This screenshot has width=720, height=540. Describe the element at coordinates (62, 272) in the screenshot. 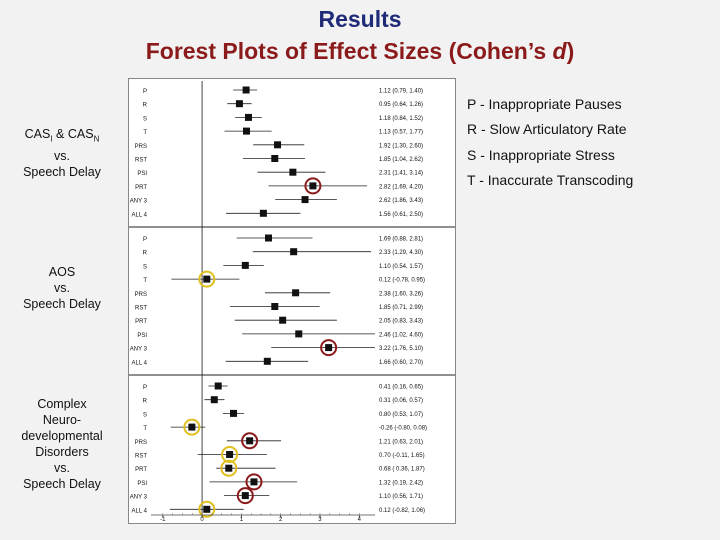

I see `group-label-line: AOS` at that location.